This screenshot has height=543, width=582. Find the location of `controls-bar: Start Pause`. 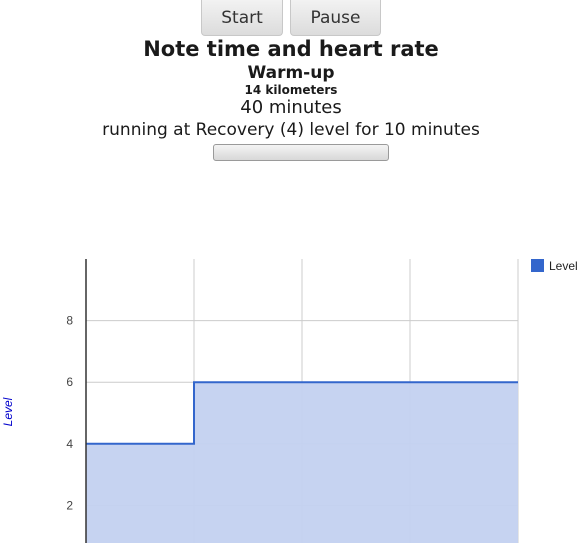

controls-bar: Start Pause is located at coordinates (291, 18).